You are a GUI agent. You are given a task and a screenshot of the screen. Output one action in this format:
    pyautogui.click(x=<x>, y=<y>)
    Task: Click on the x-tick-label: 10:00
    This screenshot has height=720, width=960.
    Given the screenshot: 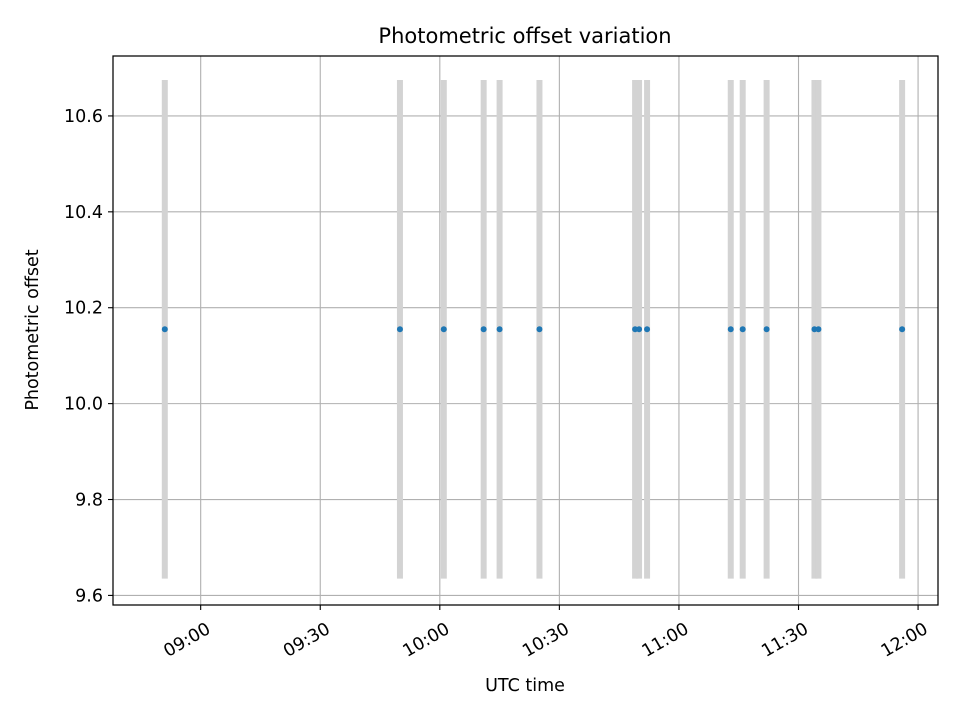 What is the action you would take?
    pyautogui.click(x=427, y=640)
    